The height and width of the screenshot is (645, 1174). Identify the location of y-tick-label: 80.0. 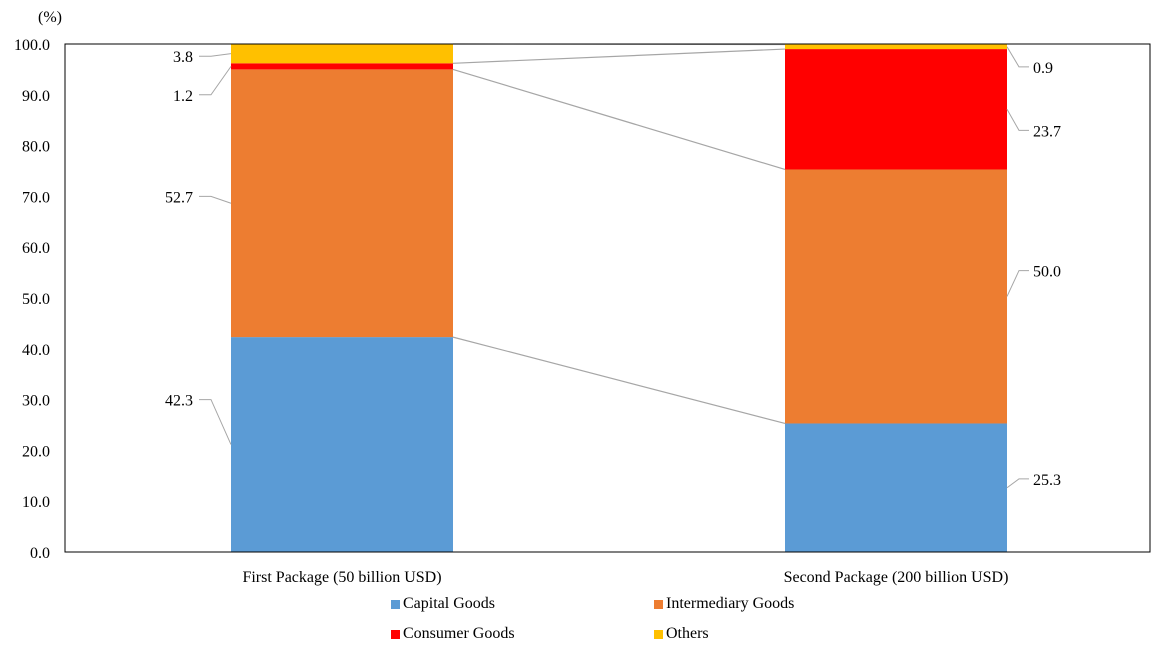
(36, 147).